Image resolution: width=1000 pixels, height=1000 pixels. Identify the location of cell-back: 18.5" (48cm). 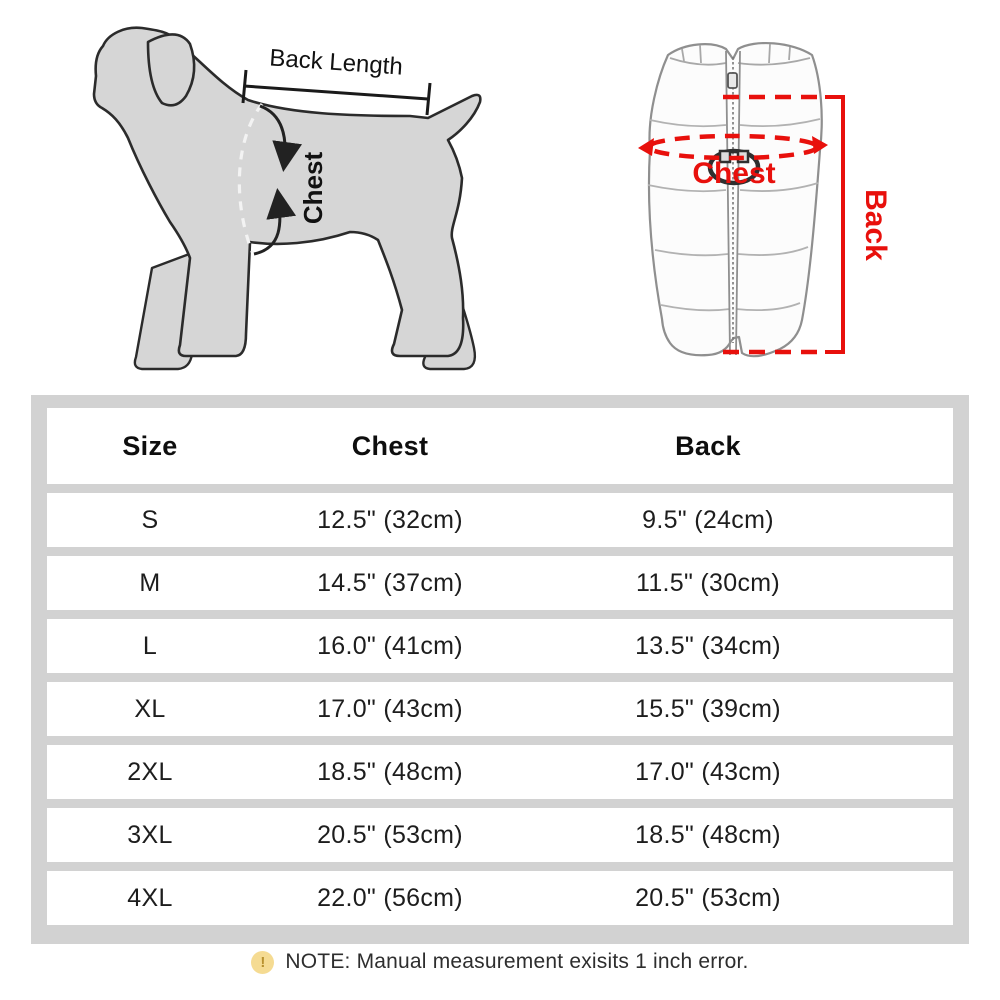
(708, 834).